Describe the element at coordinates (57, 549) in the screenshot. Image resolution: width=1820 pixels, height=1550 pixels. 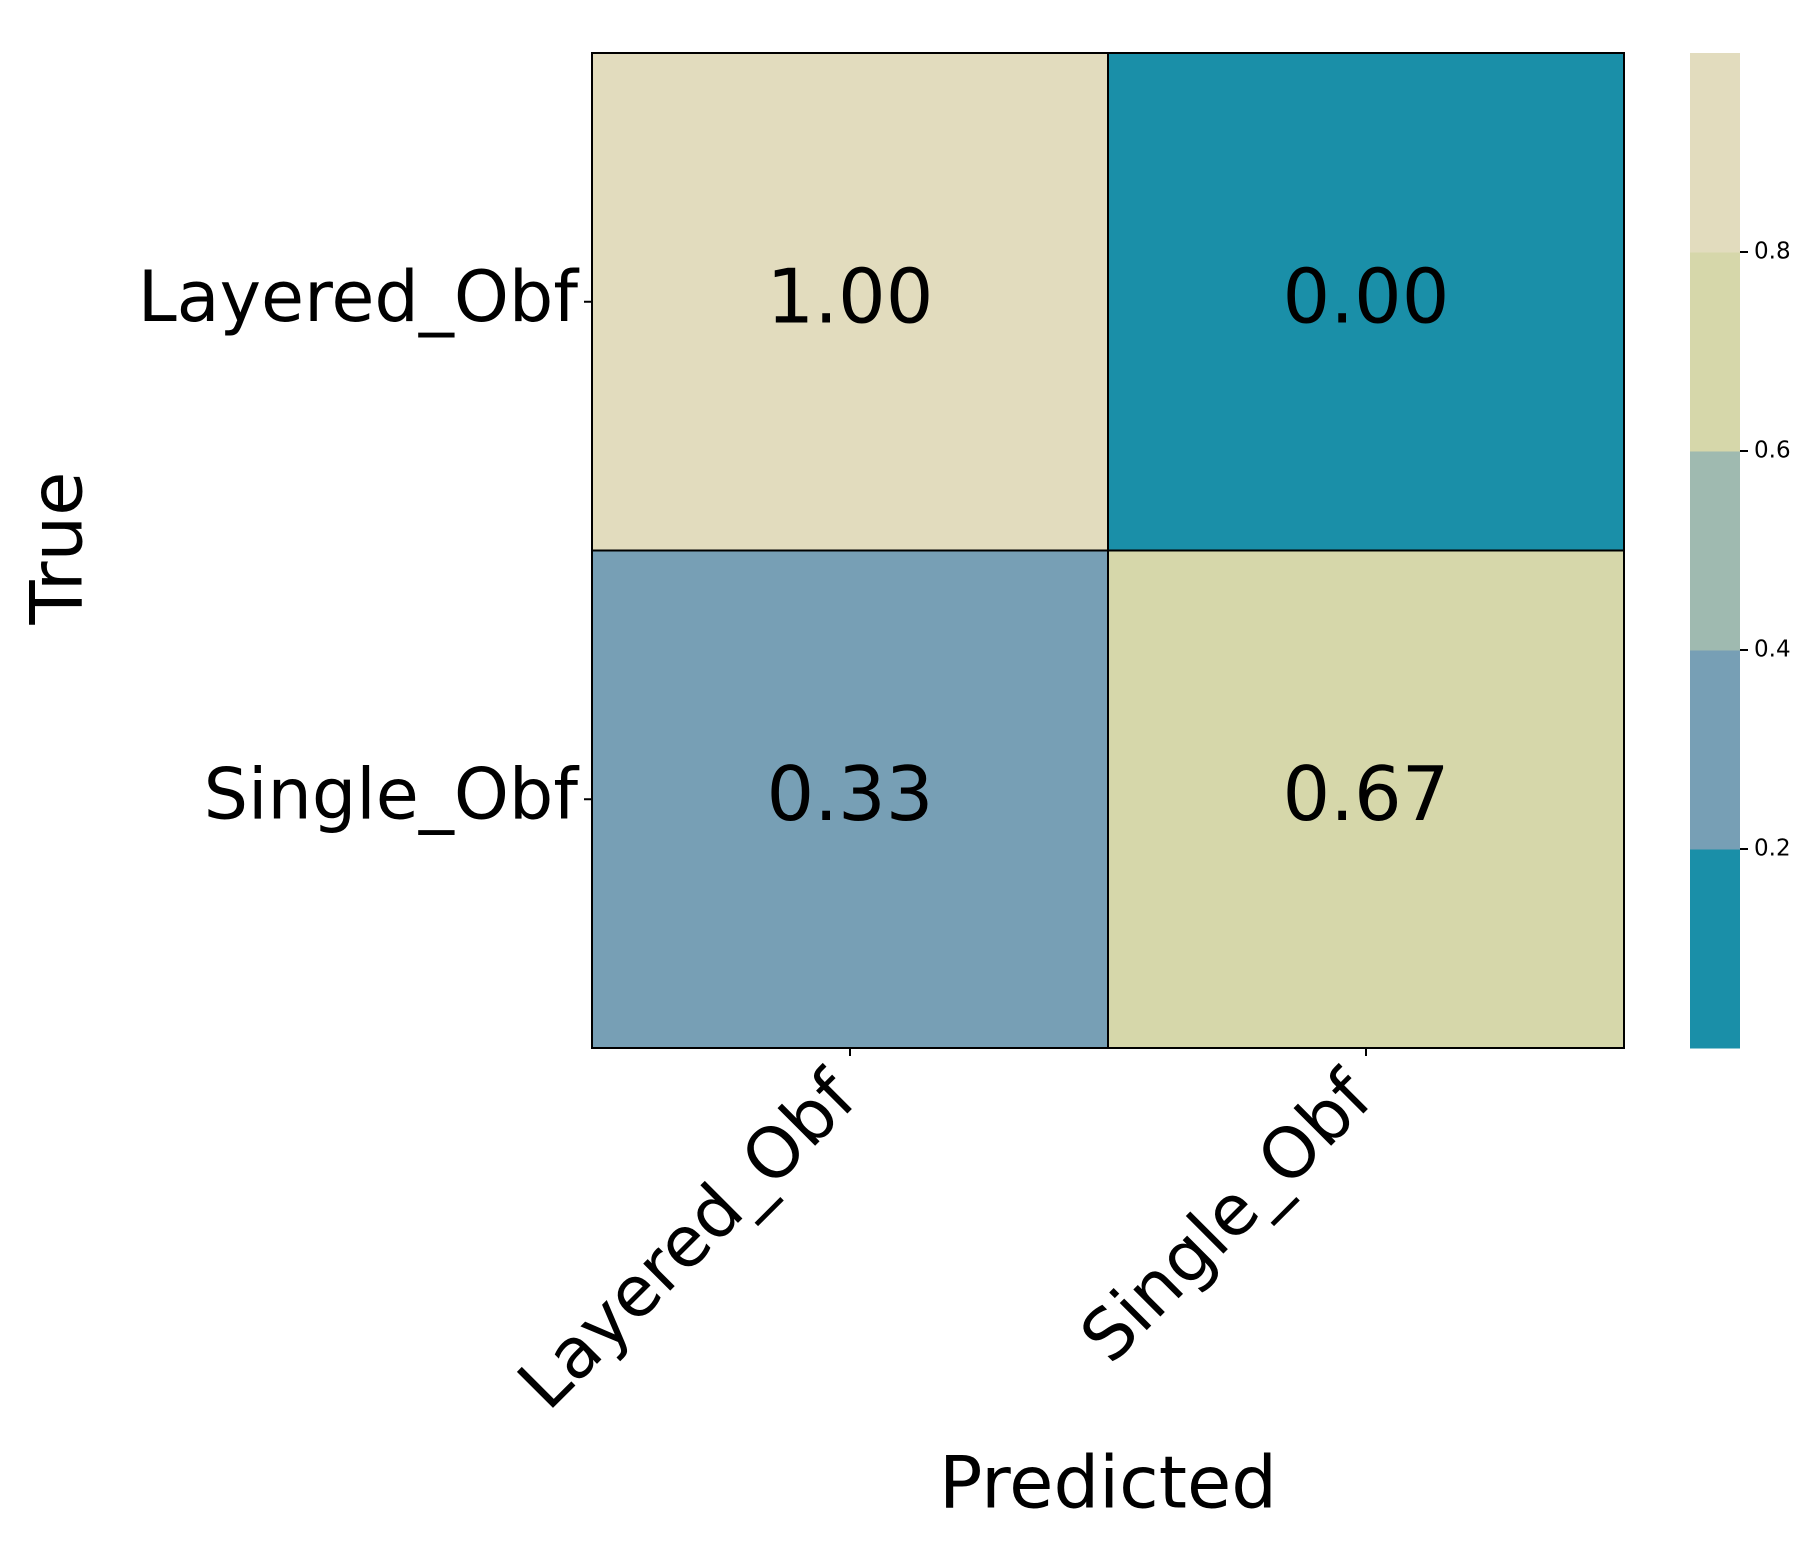
I see `y-axis-label: True` at that location.